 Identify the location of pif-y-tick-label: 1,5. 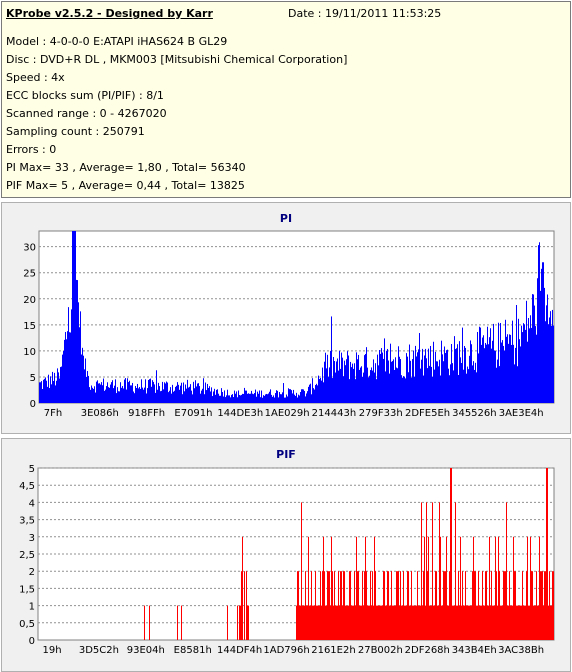
(27, 589).